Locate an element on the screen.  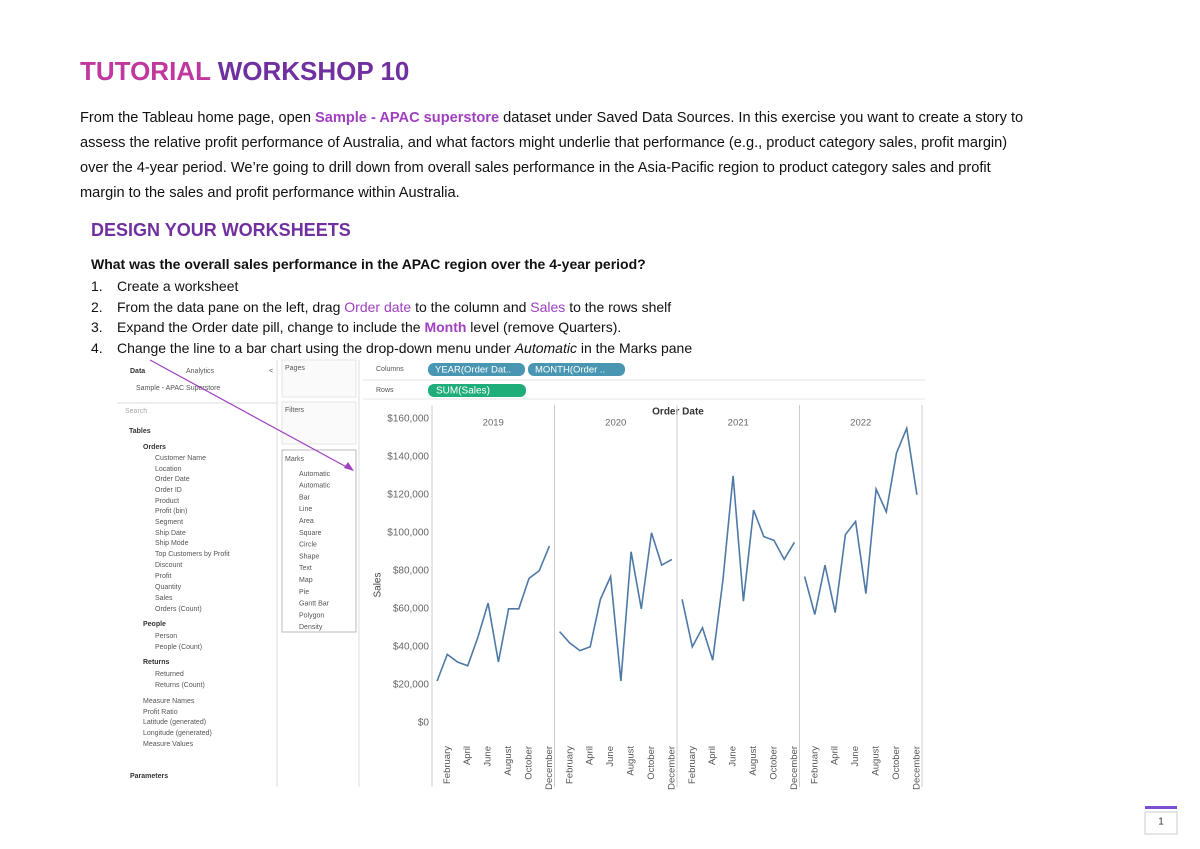
shelf-label: Rows is located at coordinates (385, 390).